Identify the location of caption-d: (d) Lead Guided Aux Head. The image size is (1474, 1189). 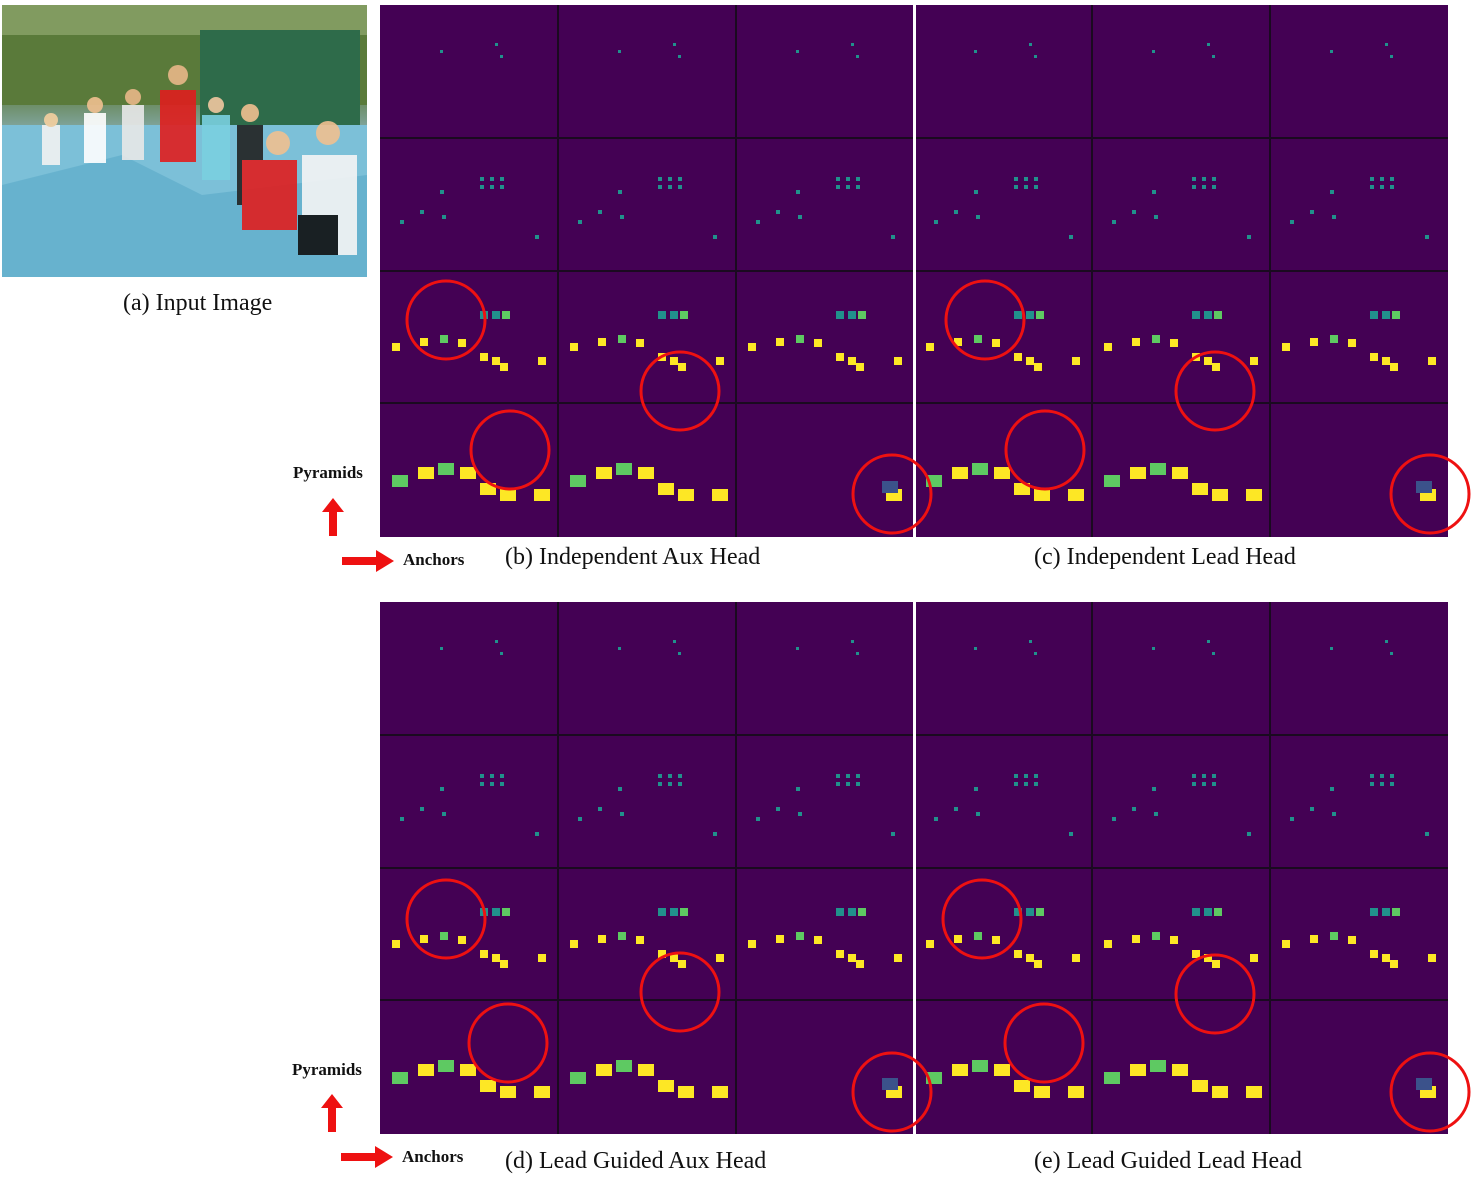
(636, 1161).